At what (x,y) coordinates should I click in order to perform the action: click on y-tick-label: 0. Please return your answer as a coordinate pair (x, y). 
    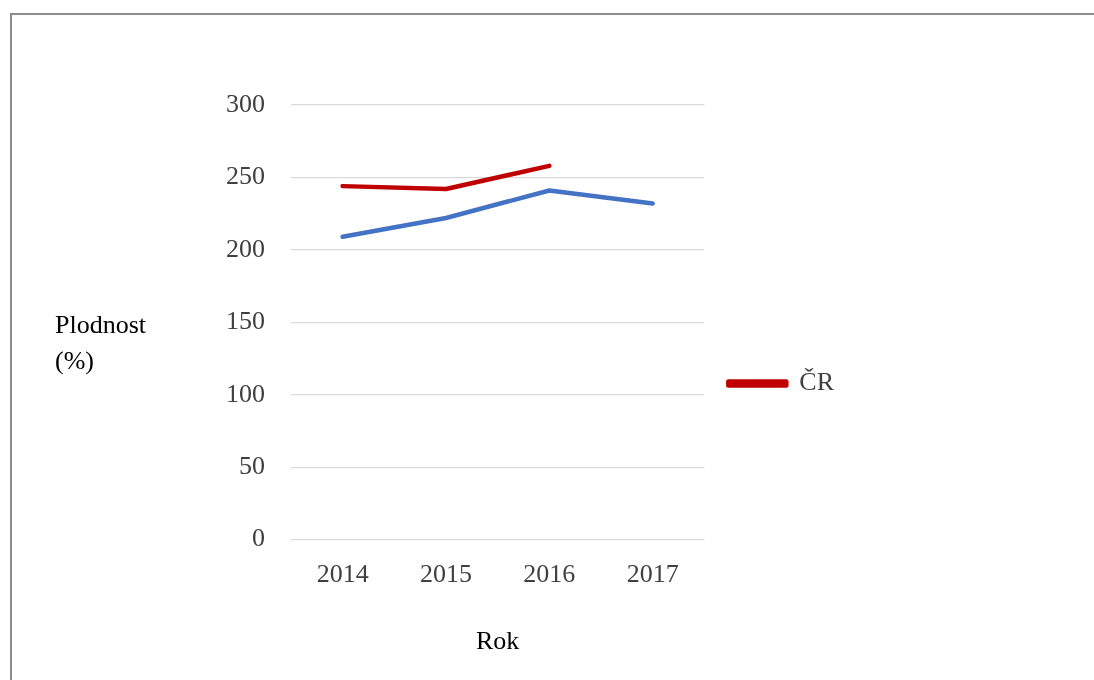
    Looking at the image, I should click on (258, 538).